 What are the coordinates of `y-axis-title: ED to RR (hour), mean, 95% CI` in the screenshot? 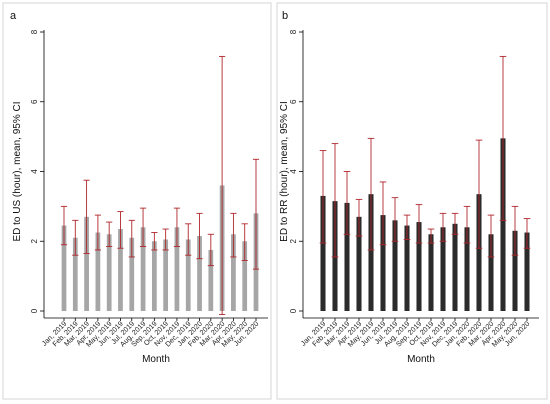 It's located at (284, 171).